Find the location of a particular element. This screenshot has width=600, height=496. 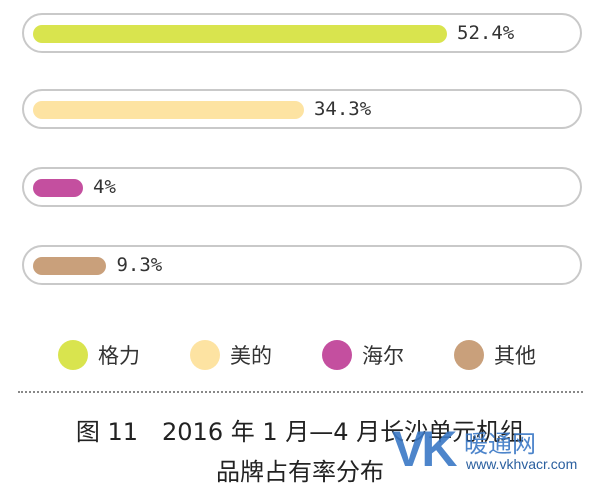

legend-label: 美的 is located at coordinates (251, 356).